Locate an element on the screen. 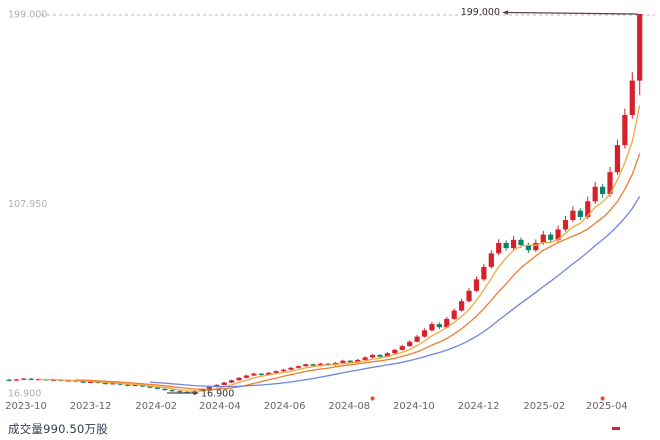 This screenshot has height=440, width=660. x-axis-label: 2024-08 is located at coordinates (349, 406).